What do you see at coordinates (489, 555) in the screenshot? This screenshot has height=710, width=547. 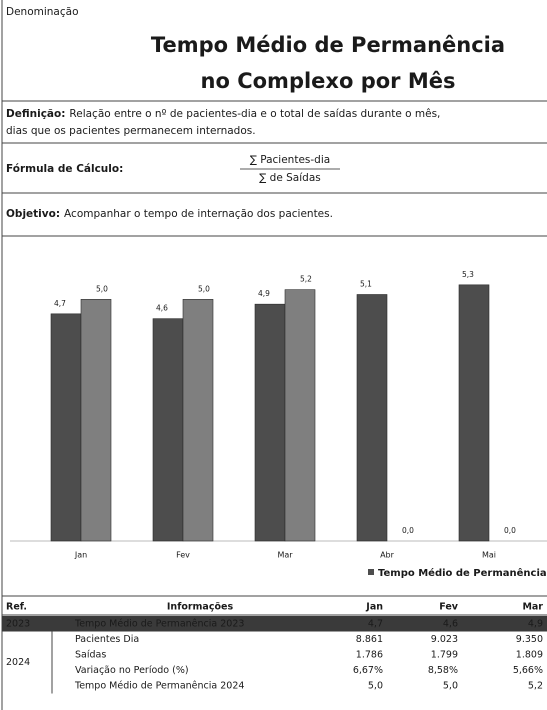 I see `x-tick-label: Mai` at bounding box center [489, 555].